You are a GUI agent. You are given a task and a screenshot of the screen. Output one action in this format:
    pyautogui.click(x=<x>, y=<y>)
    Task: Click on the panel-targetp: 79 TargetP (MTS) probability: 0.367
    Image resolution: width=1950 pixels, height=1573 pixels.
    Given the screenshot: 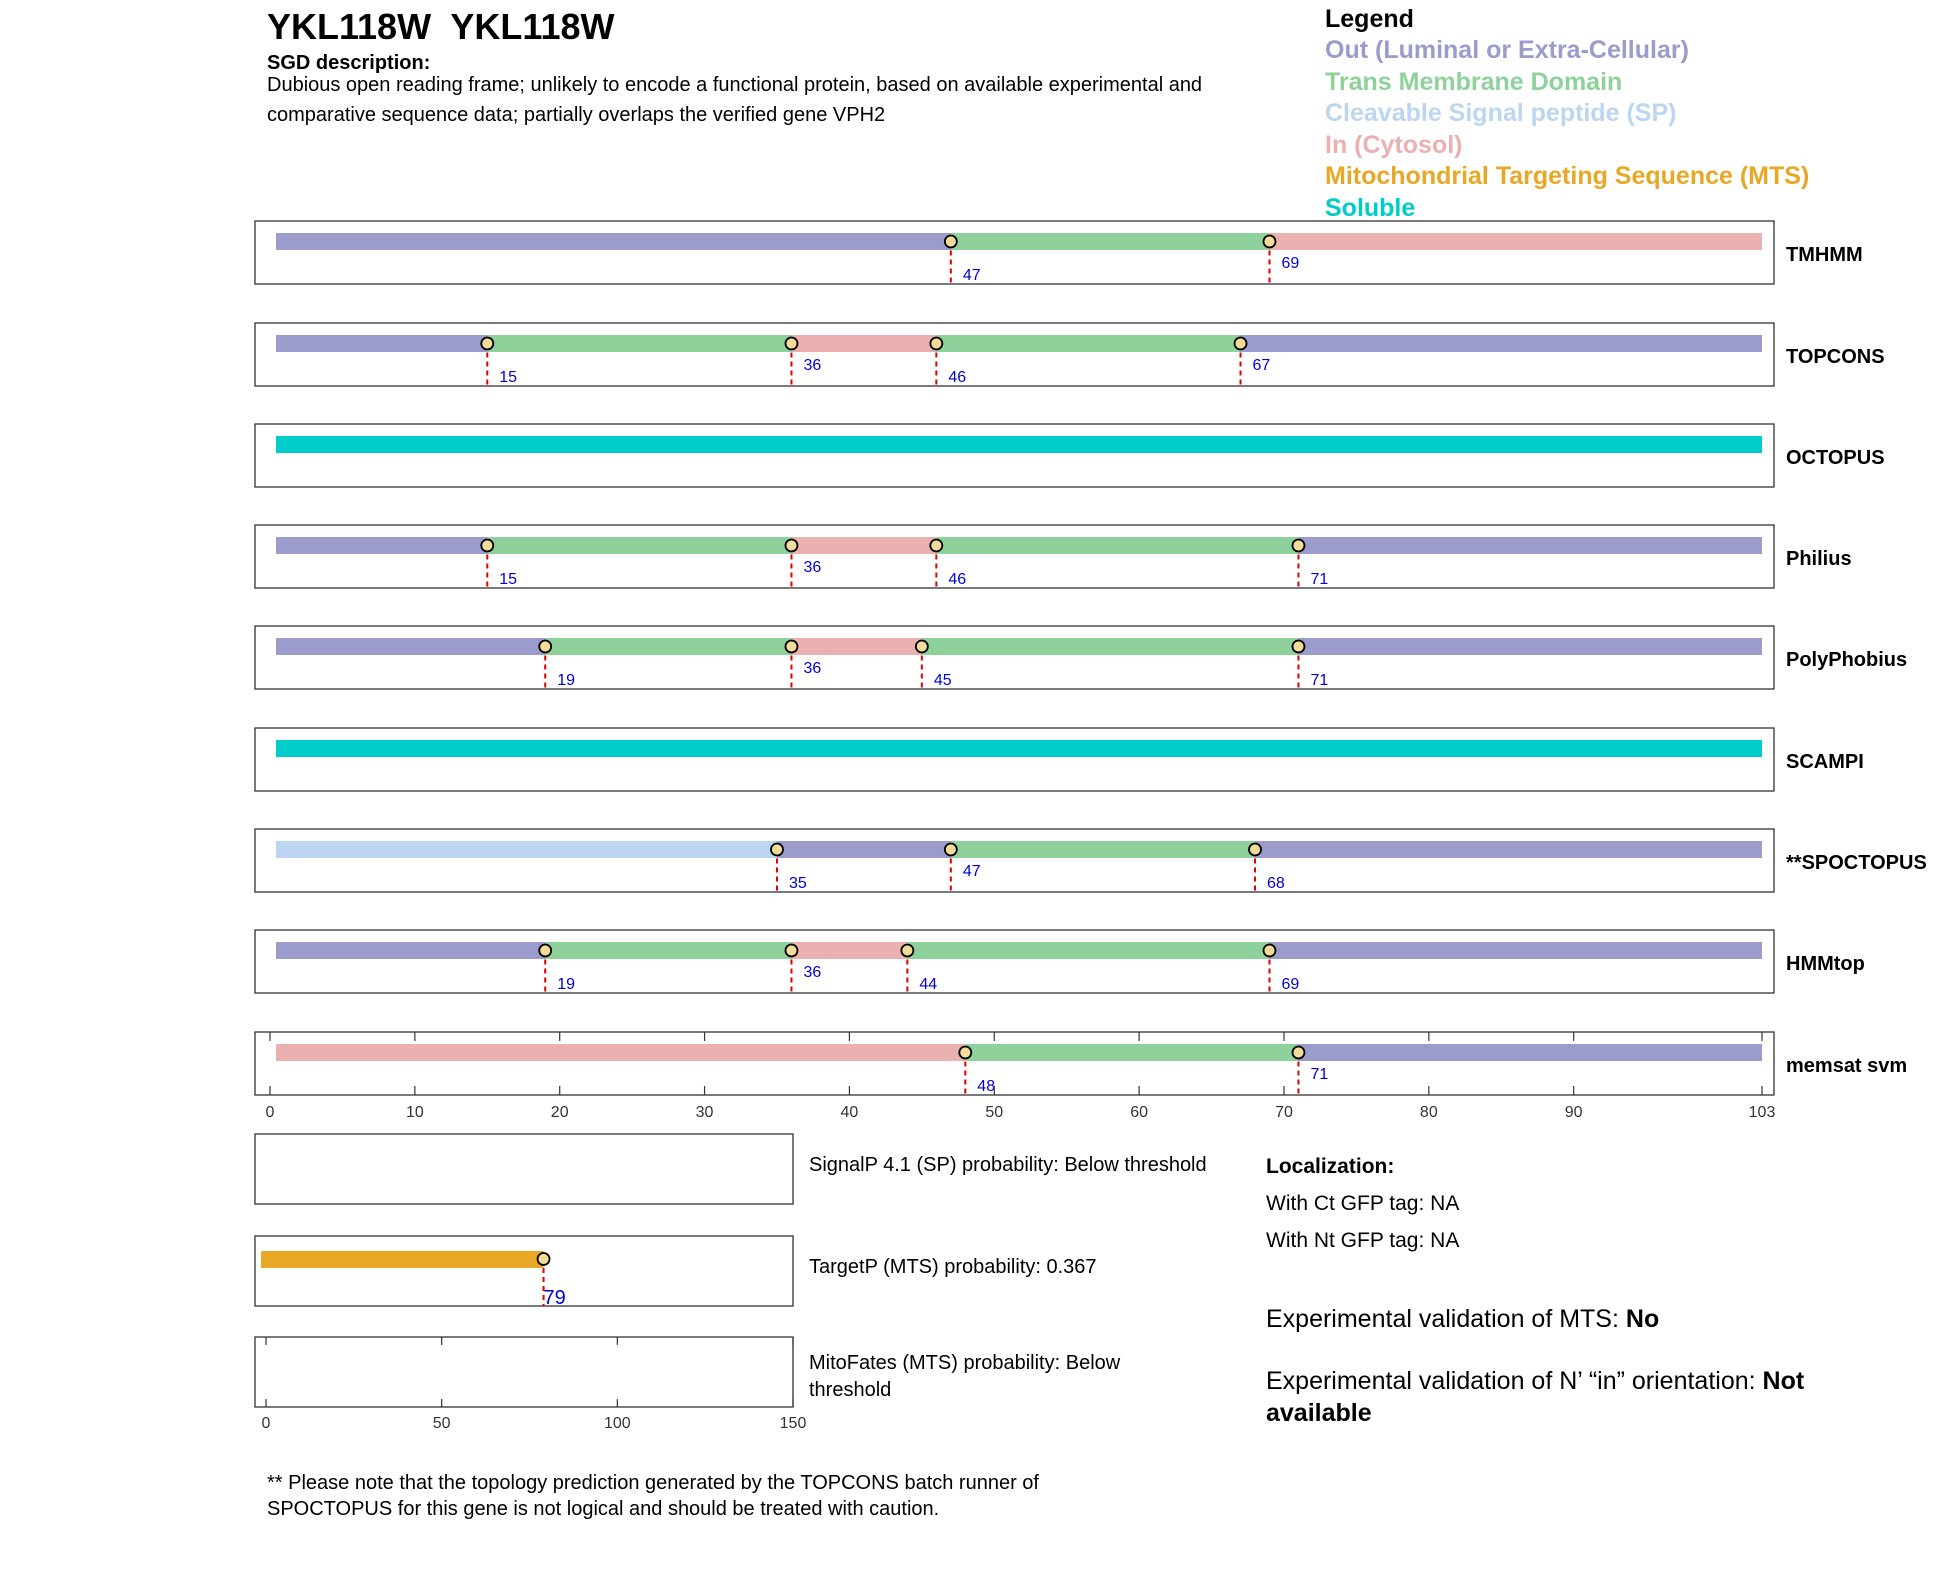 What is the action you would take?
    pyautogui.click(x=675, y=1272)
    